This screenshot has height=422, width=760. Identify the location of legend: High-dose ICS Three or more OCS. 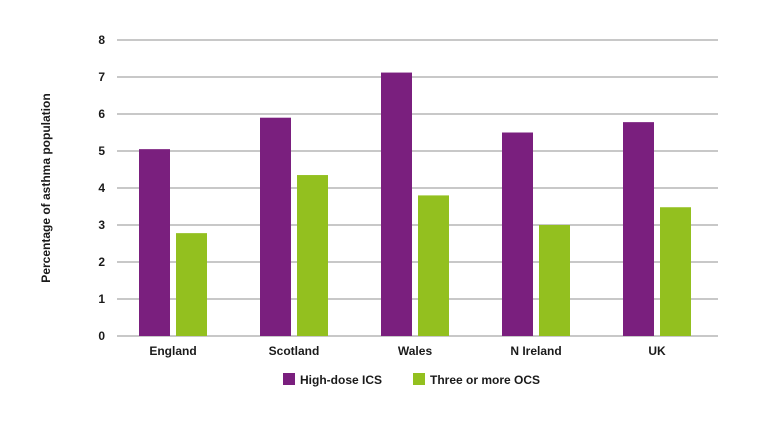
(411, 380).